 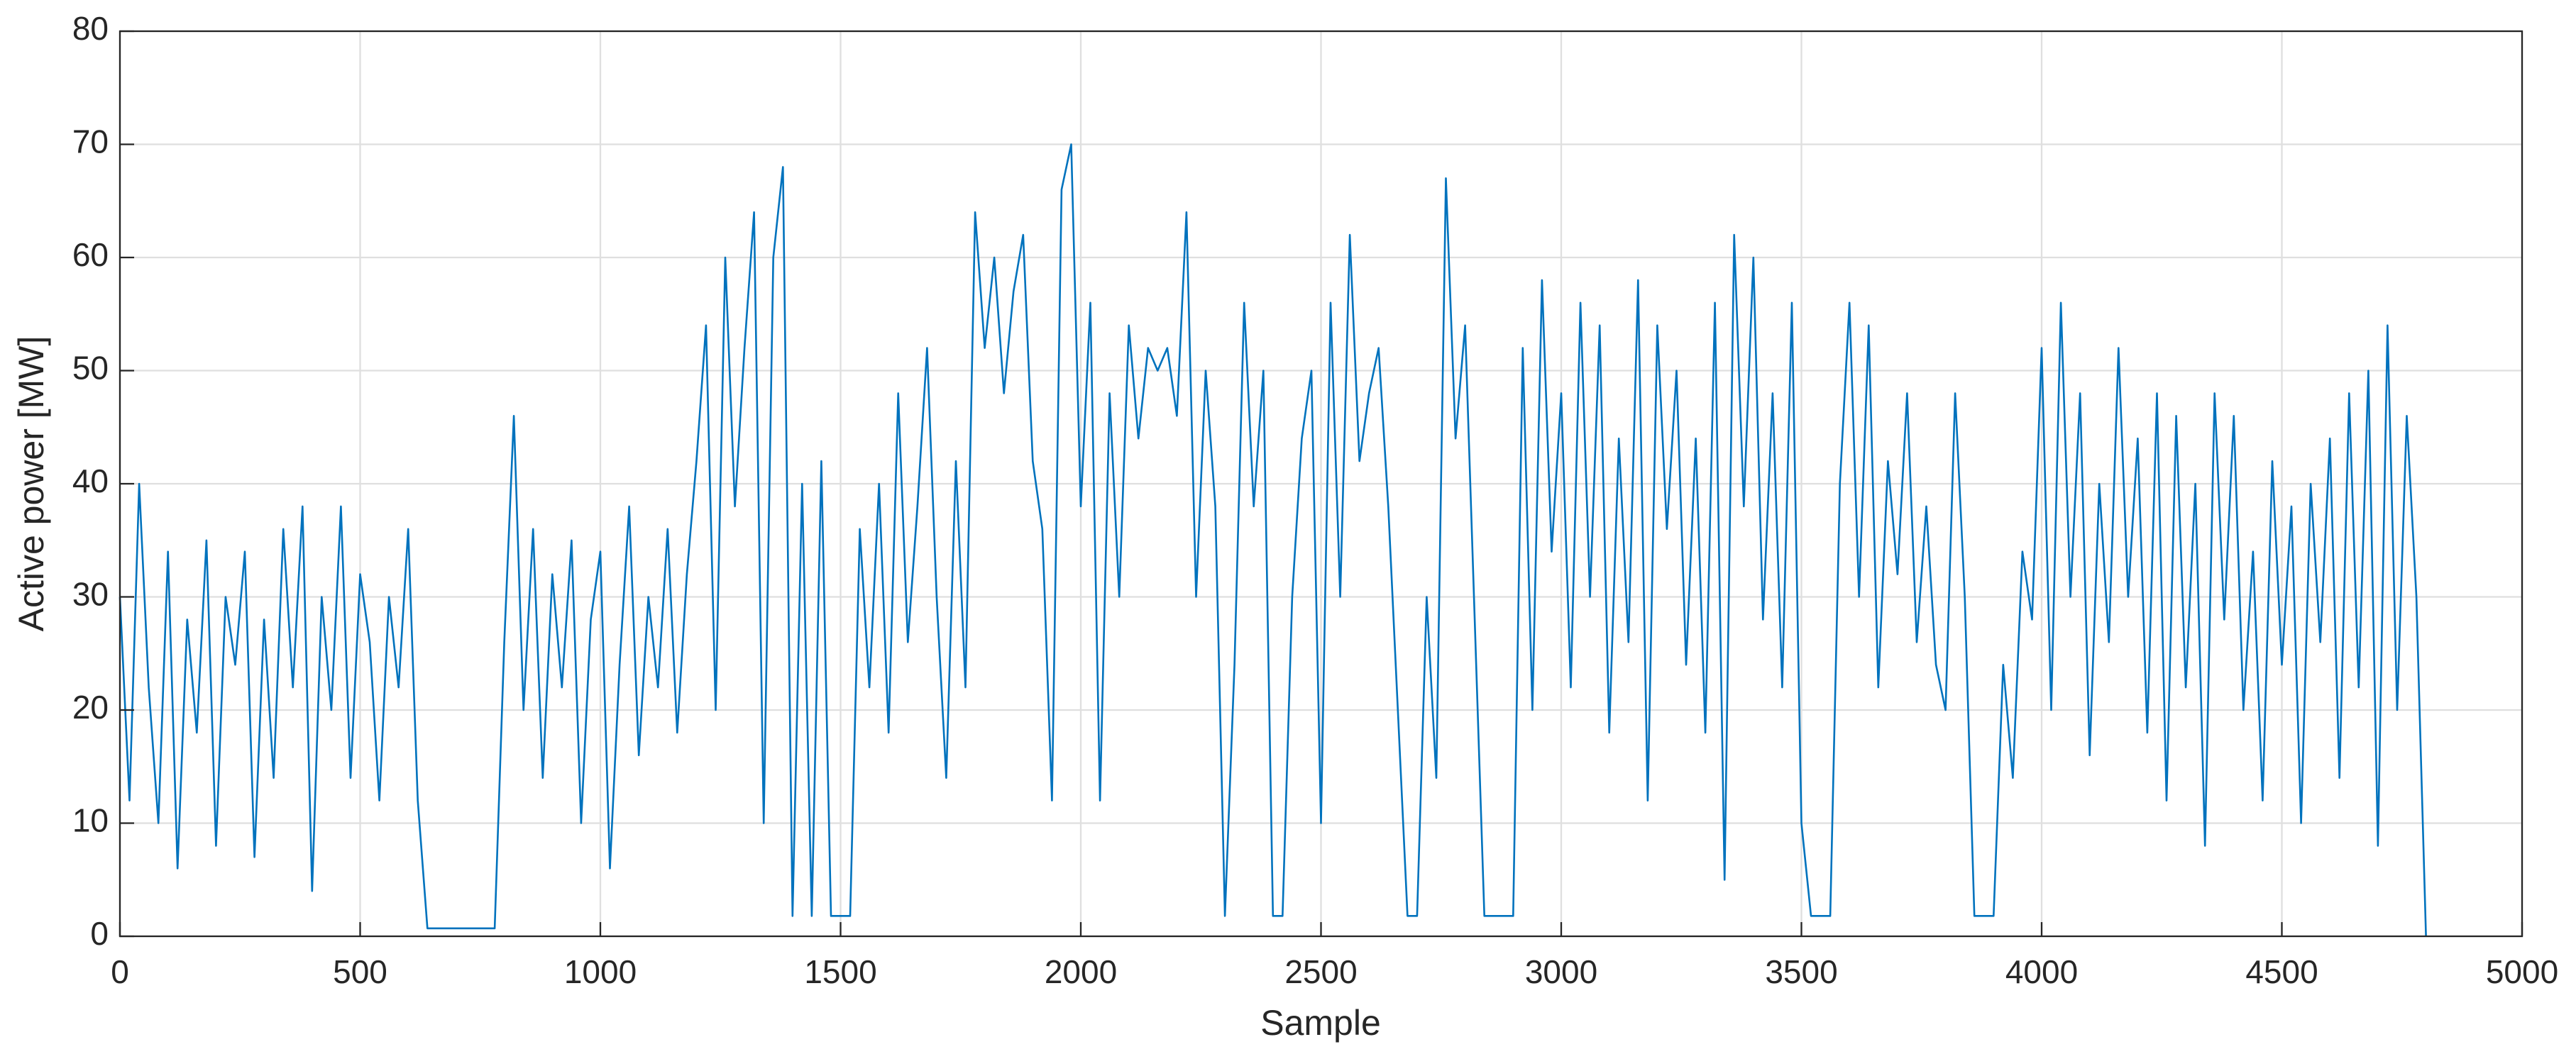 I want to click on x-tick-label: 2000, so click(x=1081, y=972).